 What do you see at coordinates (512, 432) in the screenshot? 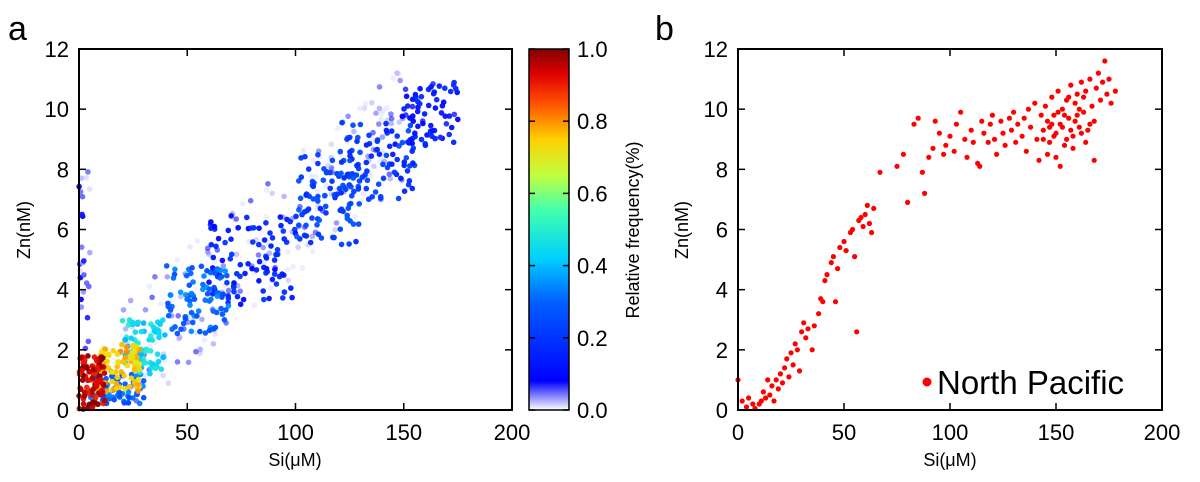
I see `panel-a-xtick-label: 200` at bounding box center [512, 432].